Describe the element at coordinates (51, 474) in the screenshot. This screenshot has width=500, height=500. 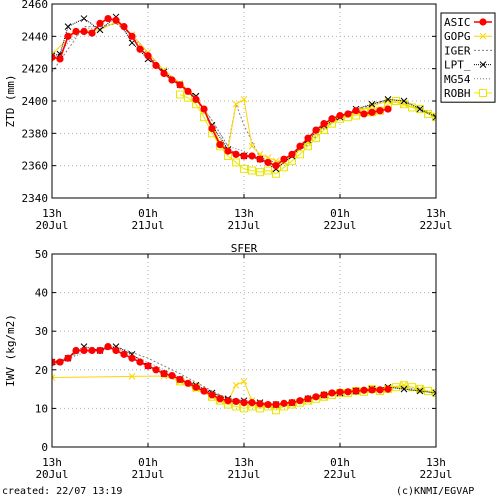
I see `iwv-xtick-label: 20Jul` at that location.